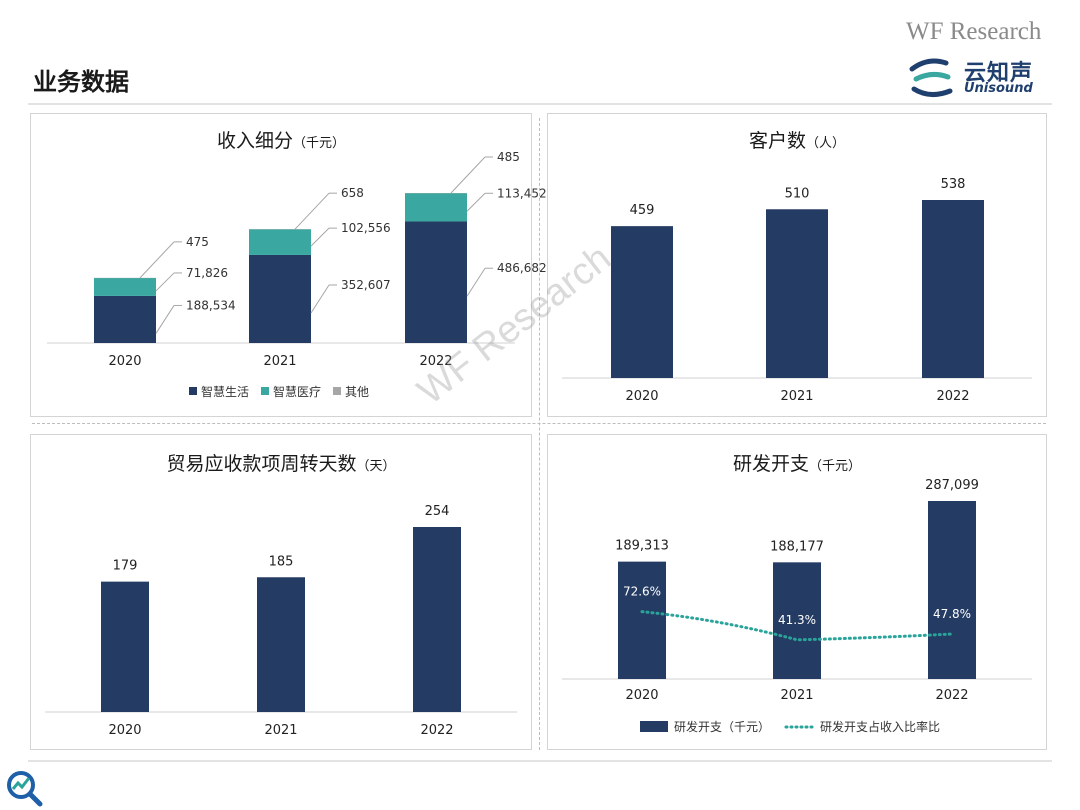 This screenshot has height=810, width=1080. Describe the element at coordinates (476, 202) in the screenshot. I see `leader-line-智慧医疗-2022` at that location.